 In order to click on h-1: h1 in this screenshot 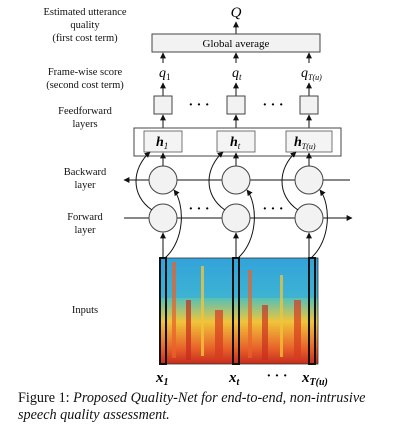, I will do `click(162, 143)`.